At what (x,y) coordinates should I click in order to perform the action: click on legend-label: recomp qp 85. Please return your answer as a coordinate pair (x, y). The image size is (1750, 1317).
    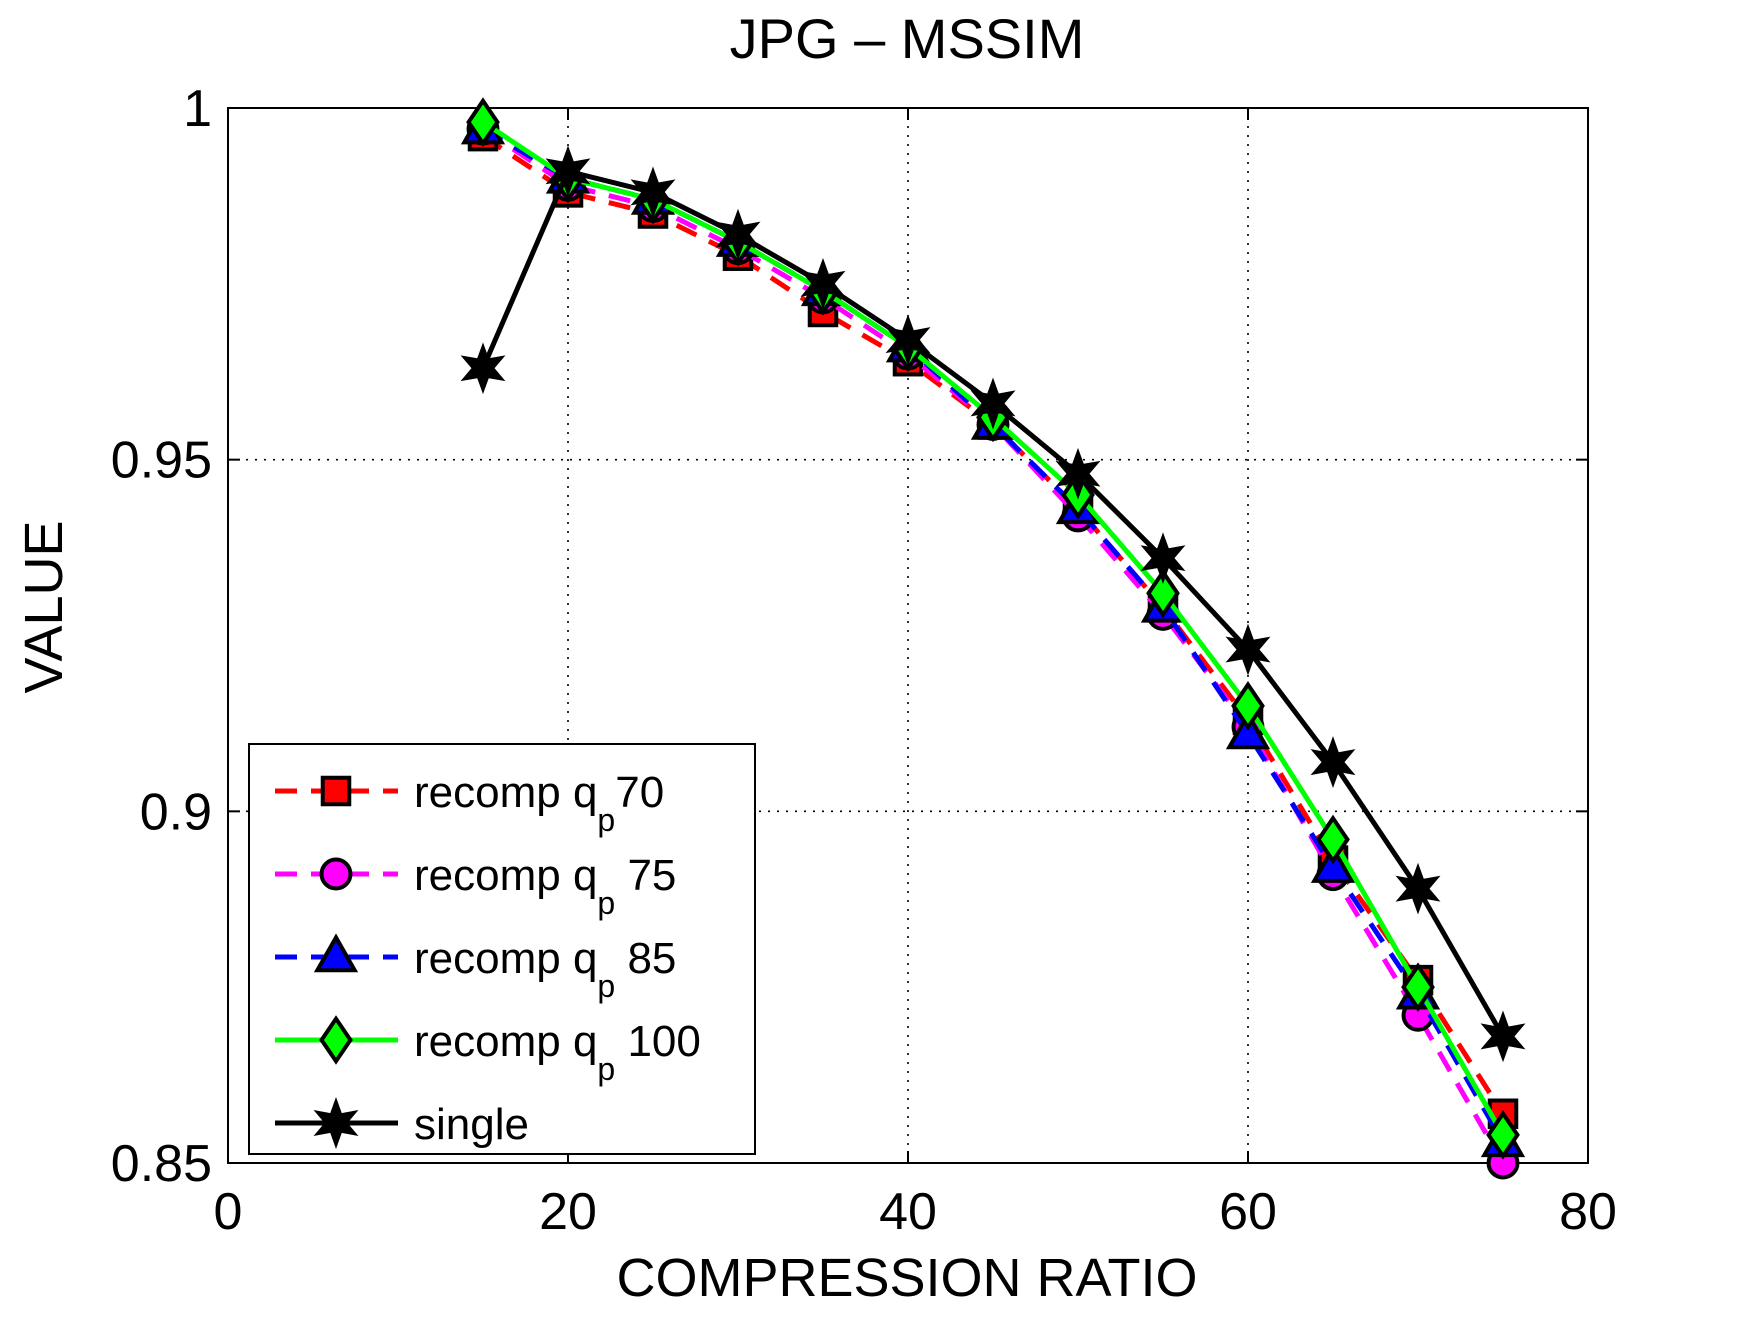
    Looking at the image, I should click on (545, 969).